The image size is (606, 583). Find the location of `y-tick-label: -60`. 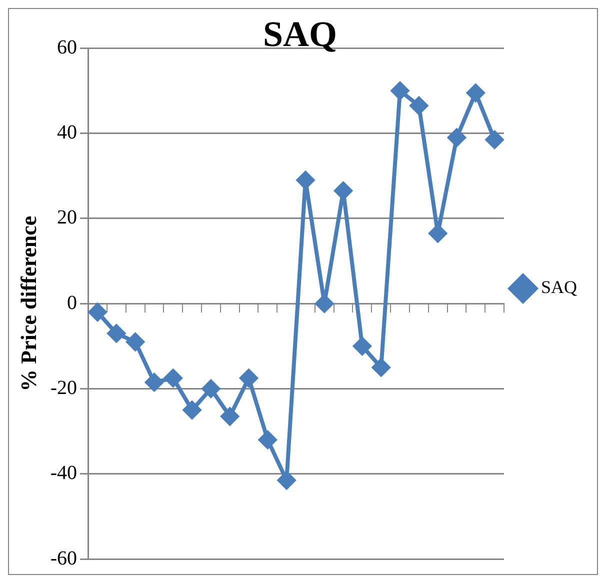

y-tick-label: -60 is located at coordinates (64, 558).